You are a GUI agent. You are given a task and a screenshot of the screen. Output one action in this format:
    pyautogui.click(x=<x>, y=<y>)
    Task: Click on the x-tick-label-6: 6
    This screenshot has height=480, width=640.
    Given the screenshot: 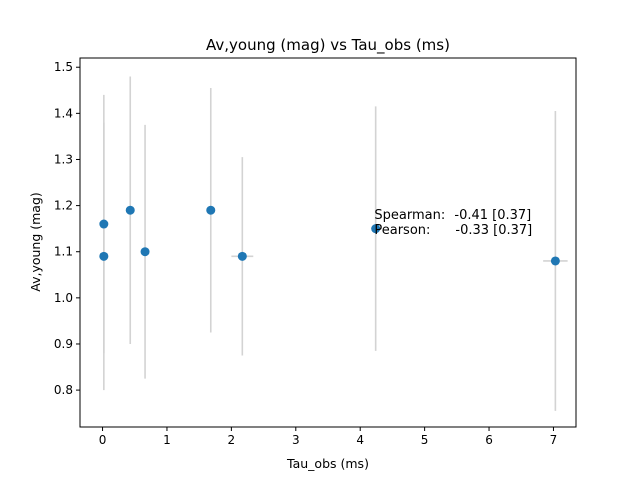 What is the action you would take?
    pyautogui.click(x=489, y=440)
    